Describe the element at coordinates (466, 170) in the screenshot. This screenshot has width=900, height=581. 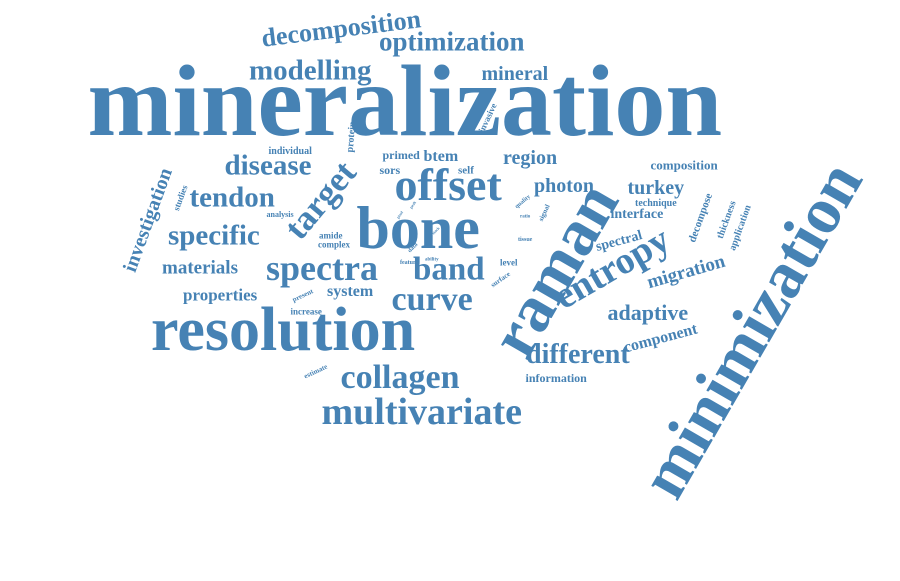
I see `word-self: self` at that location.